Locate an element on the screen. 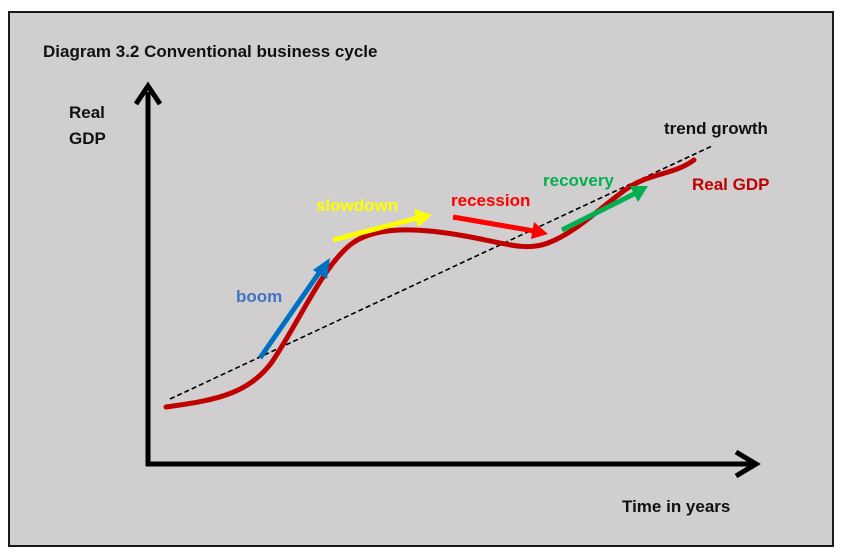 This screenshot has width=844, height=554. boom-arrow is located at coordinates (293, 309).